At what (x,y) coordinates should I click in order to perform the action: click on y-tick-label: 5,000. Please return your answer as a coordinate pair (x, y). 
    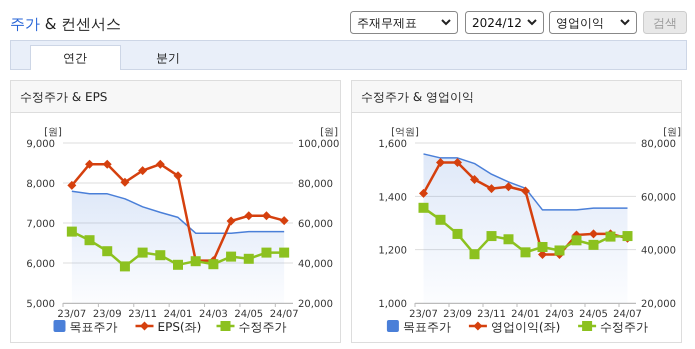
    Looking at the image, I should click on (40, 304).